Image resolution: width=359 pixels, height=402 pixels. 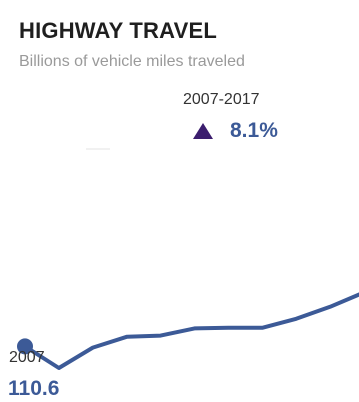 I want to click on change-percent: 8.1%, so click(x=254, y=130).